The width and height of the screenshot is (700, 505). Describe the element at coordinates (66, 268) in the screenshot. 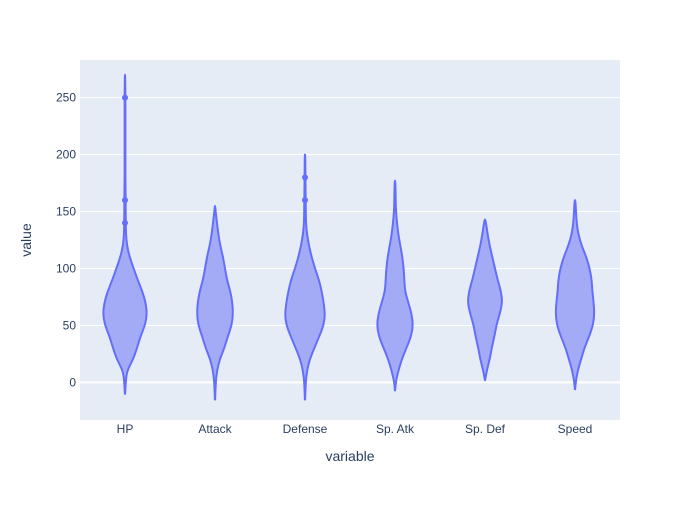

I see `y-tick-label: 100` at that location.